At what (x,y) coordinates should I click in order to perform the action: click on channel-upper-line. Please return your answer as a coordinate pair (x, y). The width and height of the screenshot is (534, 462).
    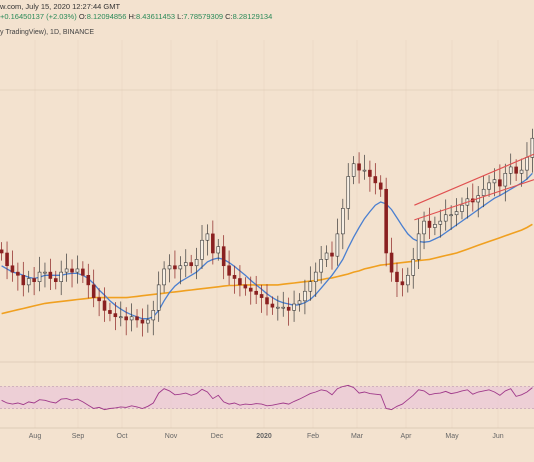
    Looking at the image, I should click on (474, 179).